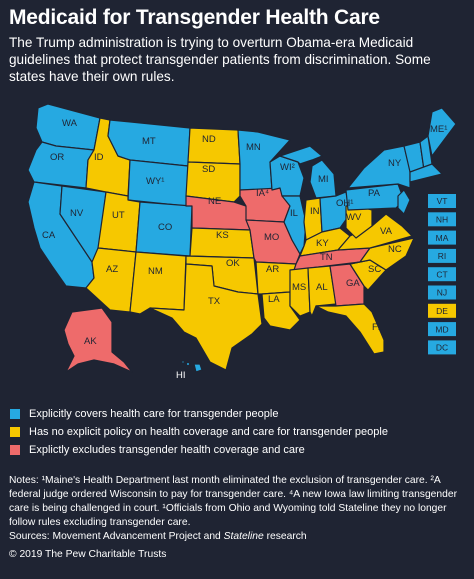 The height and width of the screenshot is (579, 474). I want to click on ne-box-label-NJ: NJ, so click(442, 293).